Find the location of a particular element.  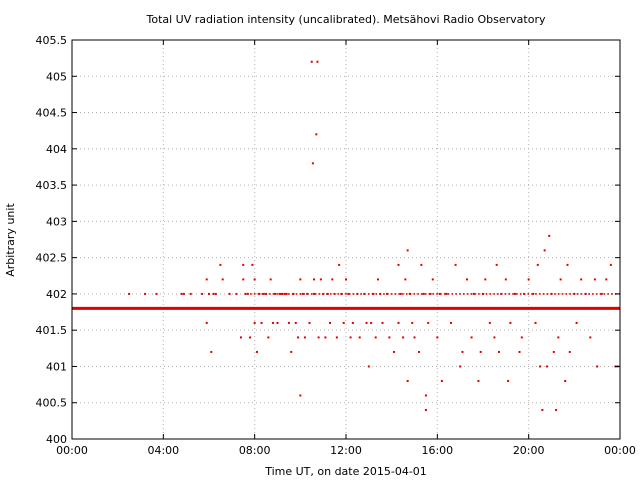

y-tick-label: 401.5 is located at coordinates (52, 330).